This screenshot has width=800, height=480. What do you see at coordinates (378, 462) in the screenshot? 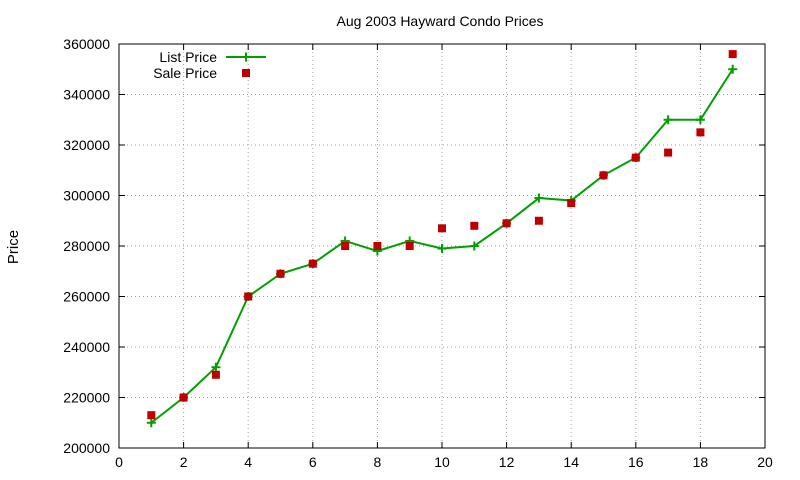
I see `x-tick-label: 8` at bounding box center [378, 462].